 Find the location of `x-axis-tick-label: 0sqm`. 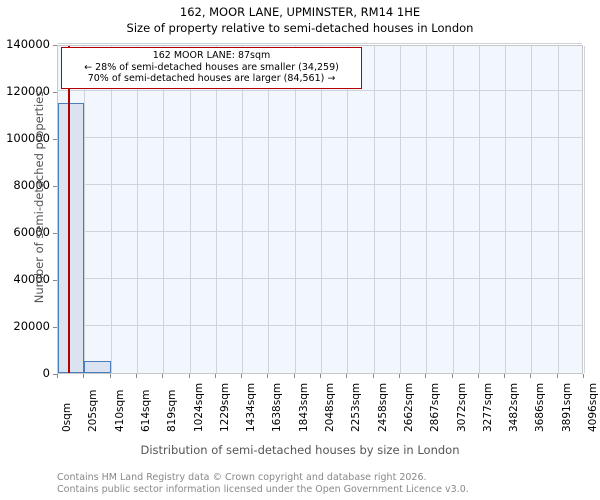

x-axis-tick-label: 0sqm is located at coordinates (67, 417).